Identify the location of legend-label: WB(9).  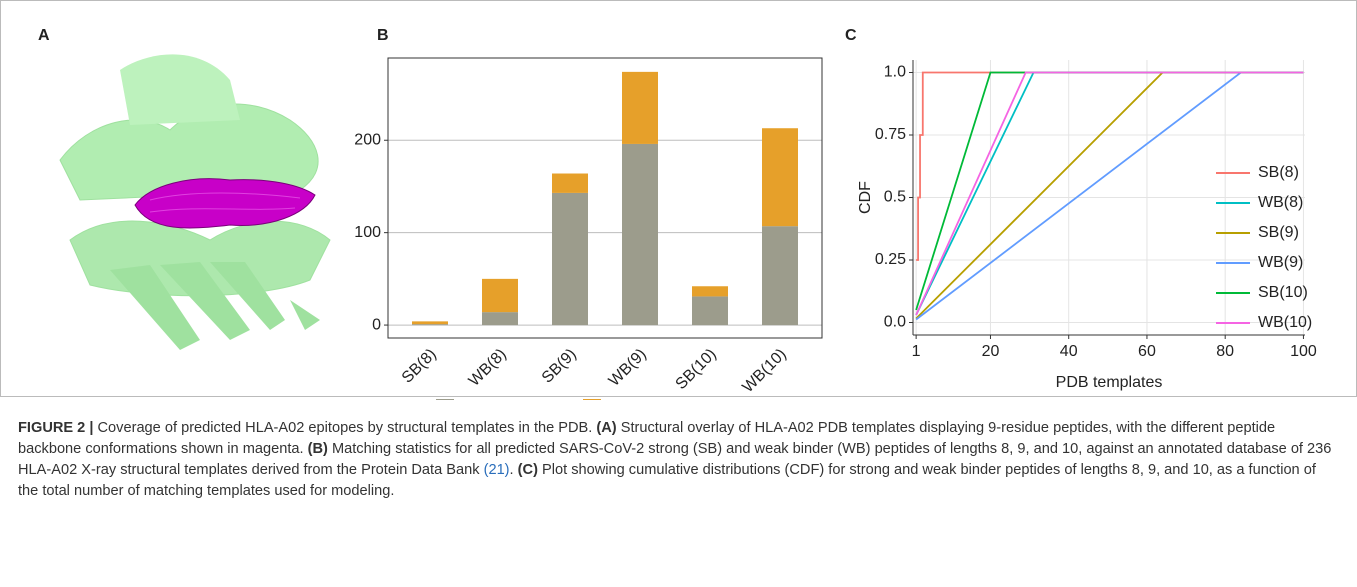
(1280, 262).